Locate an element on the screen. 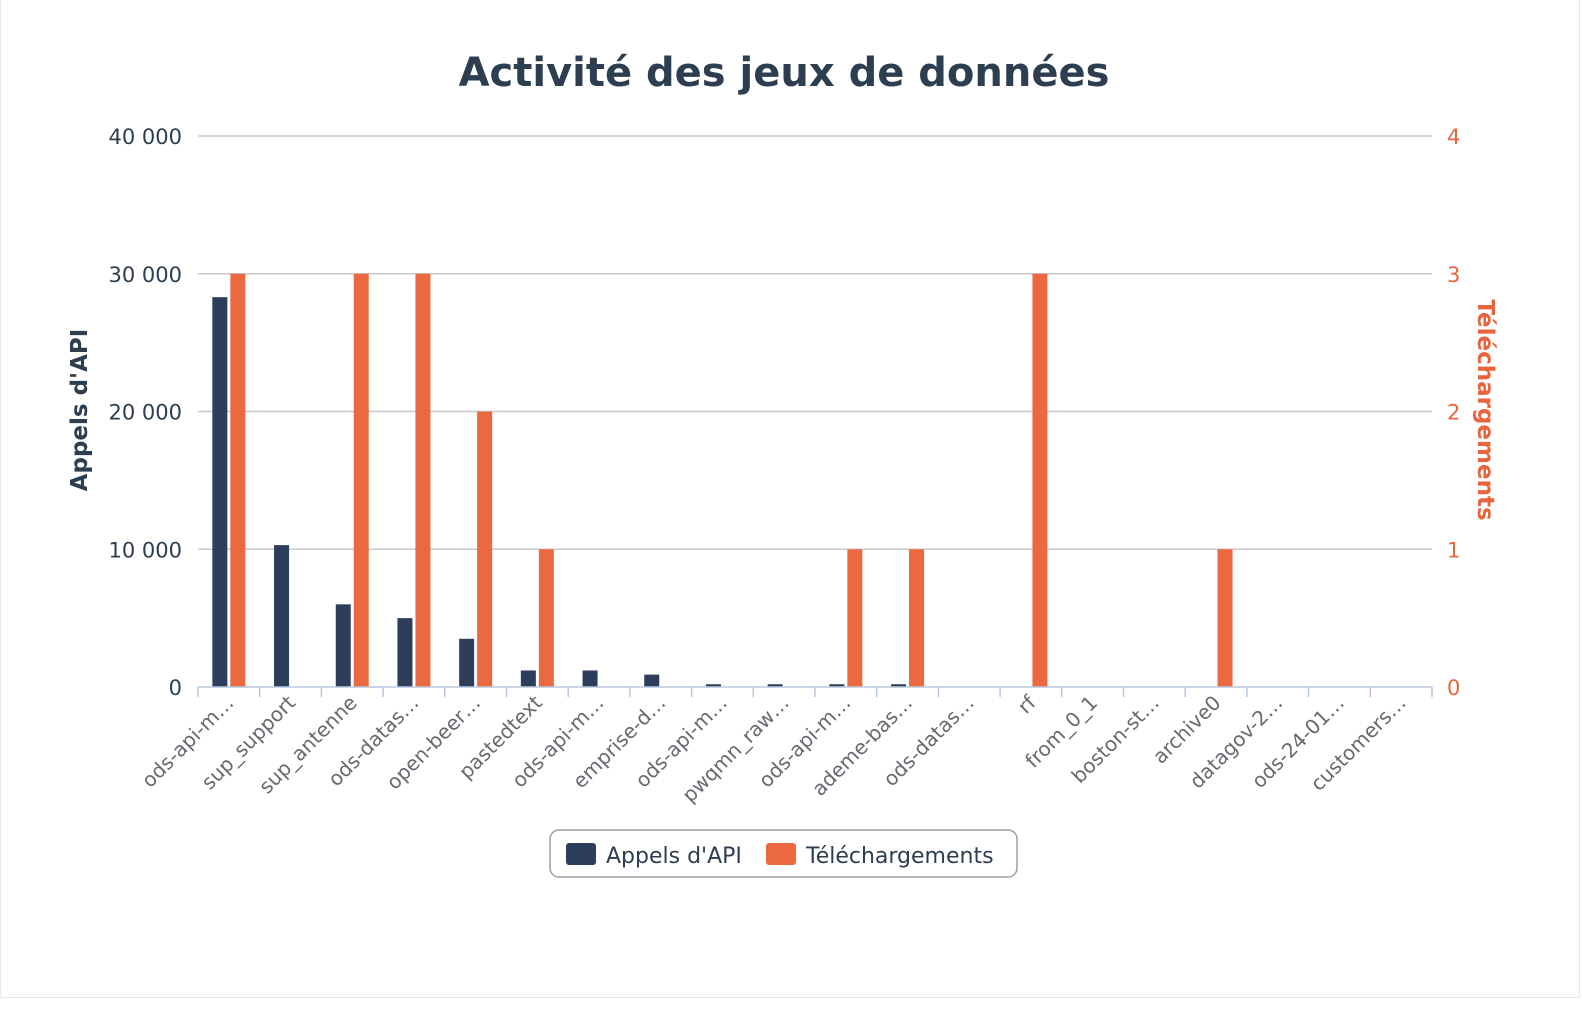  legend-swatch-downloads is located at coordinates (781, 854).